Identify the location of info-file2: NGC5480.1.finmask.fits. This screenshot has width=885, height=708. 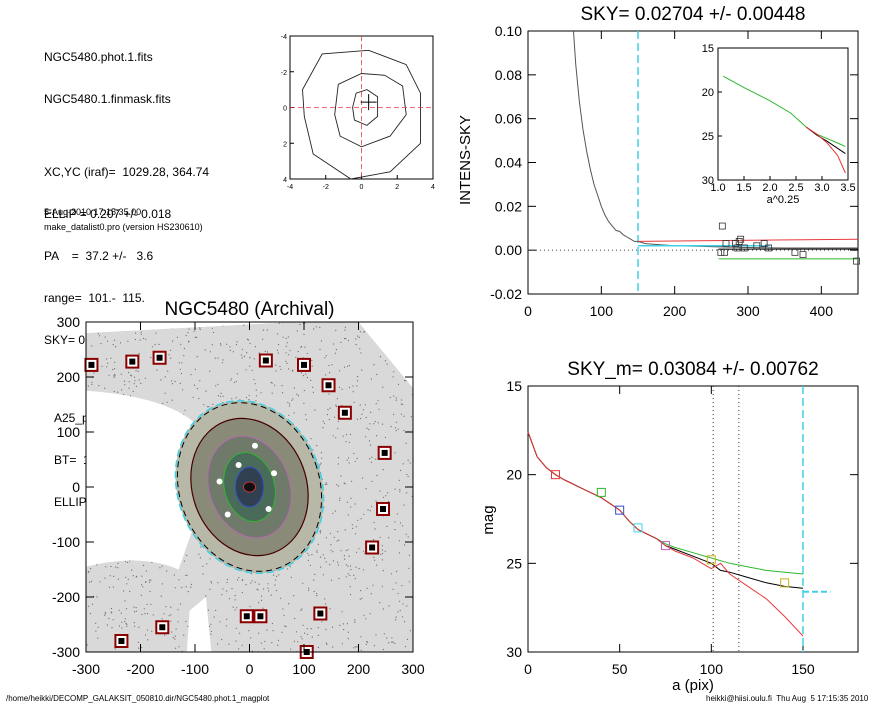
(107, 99).